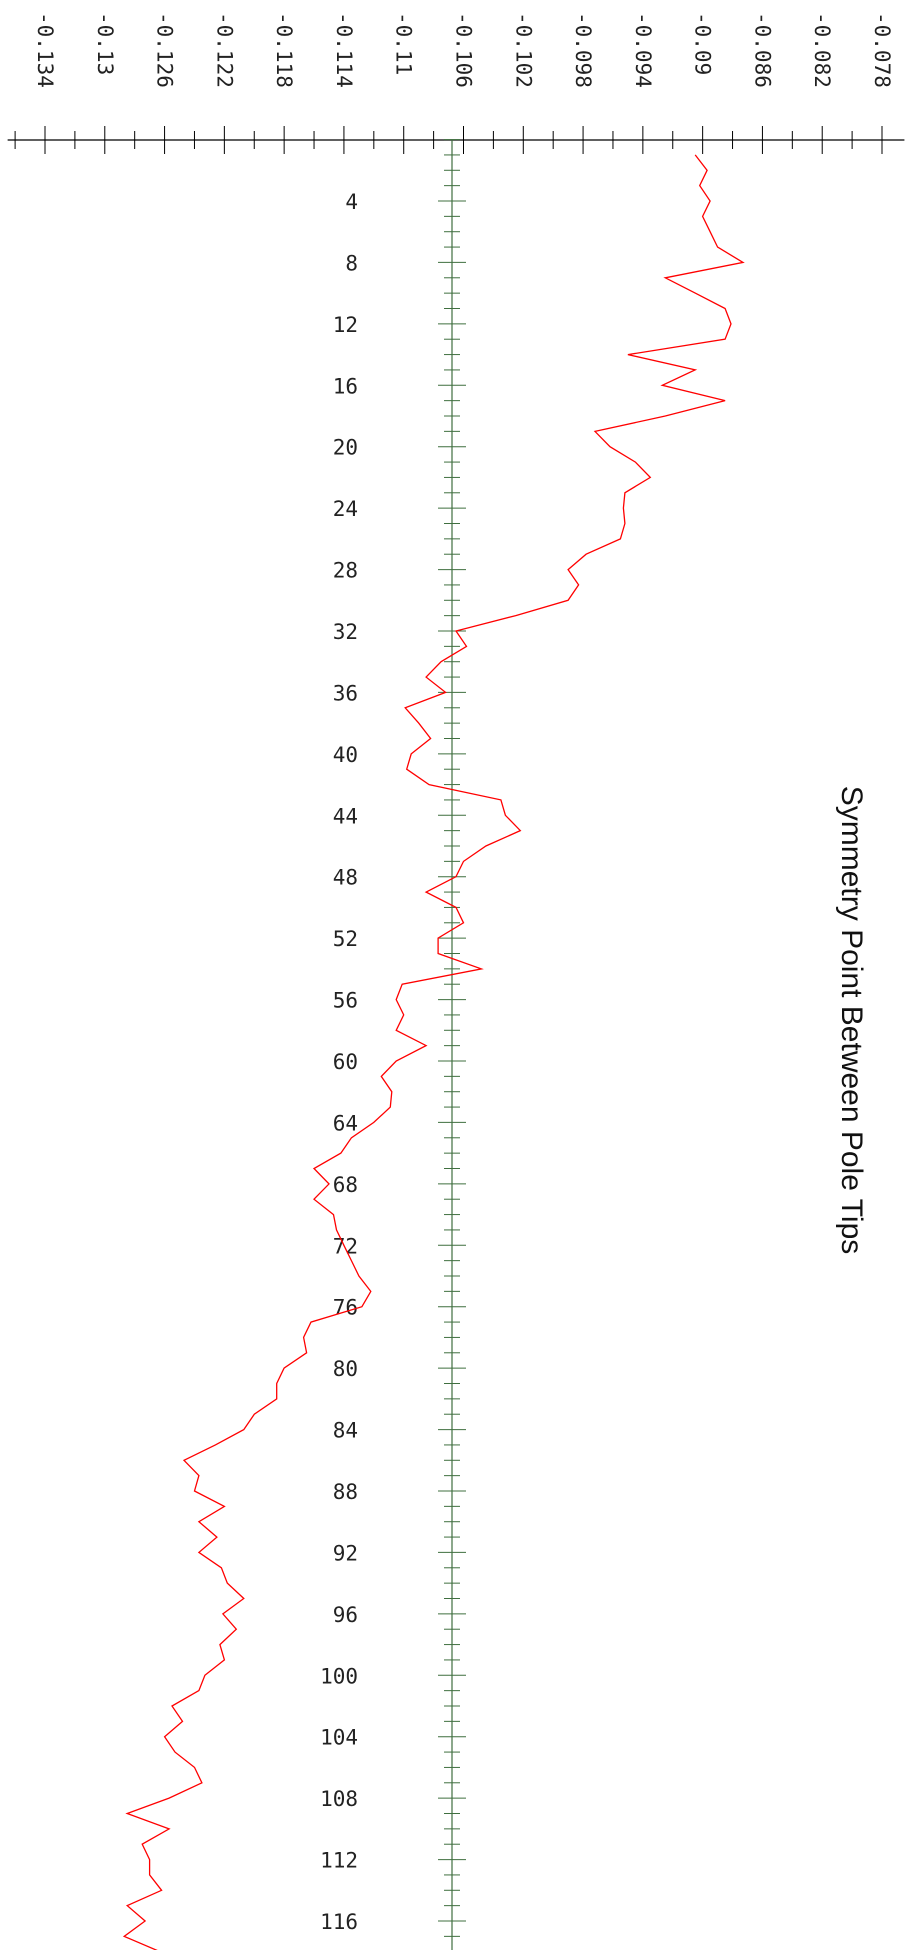 This screenshot has height=1950, width=923. Describe the element at coordinates (404, 43) in the screenshot. I see `value-tick-label: -0.11` at that location.